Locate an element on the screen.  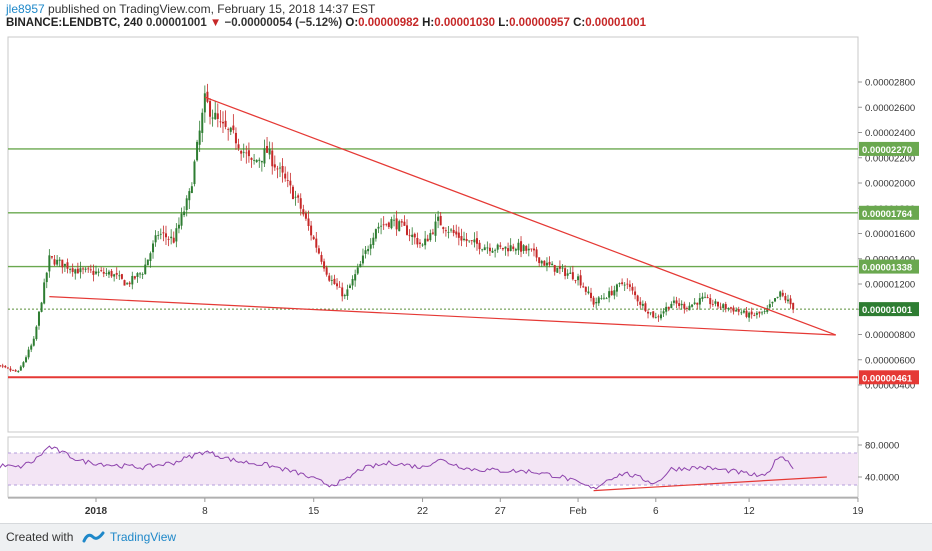
rsi-trendline is located at coordinates (710, 484).